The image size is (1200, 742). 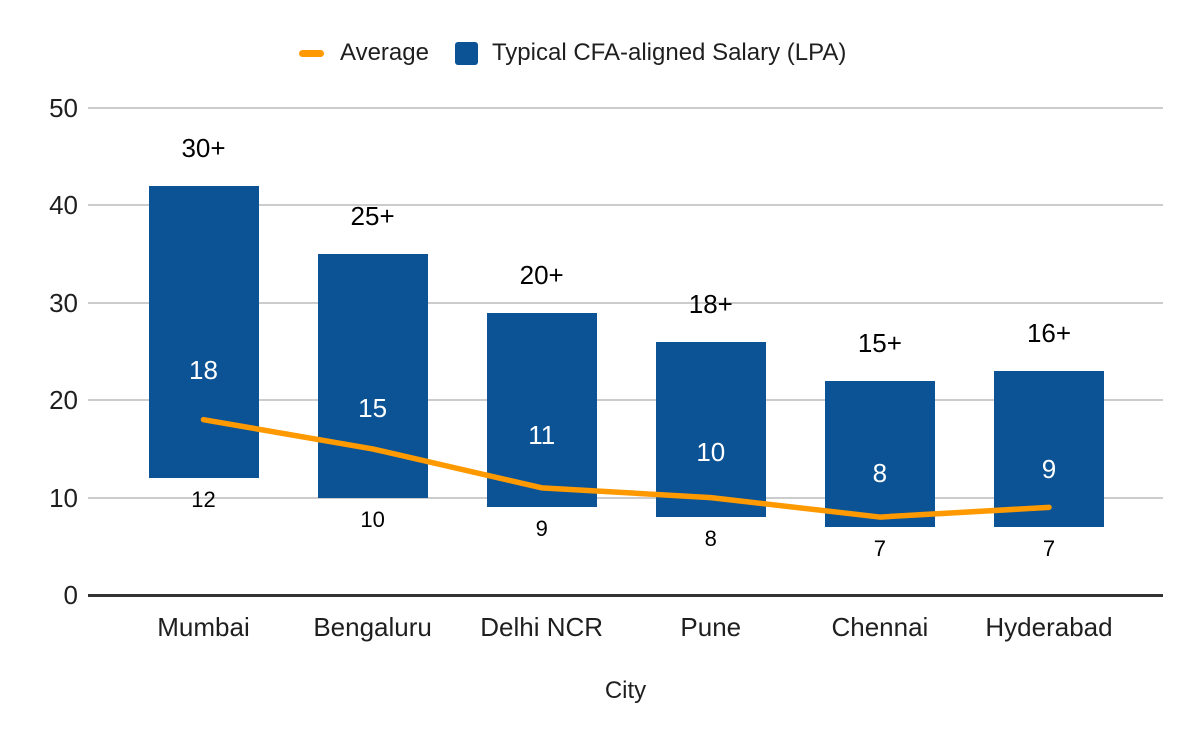 What do you see at coordinates (203, 370) in the screenshot?
I see `bar-label-inside-mumbai: 18` at bounding box center [203, 370].